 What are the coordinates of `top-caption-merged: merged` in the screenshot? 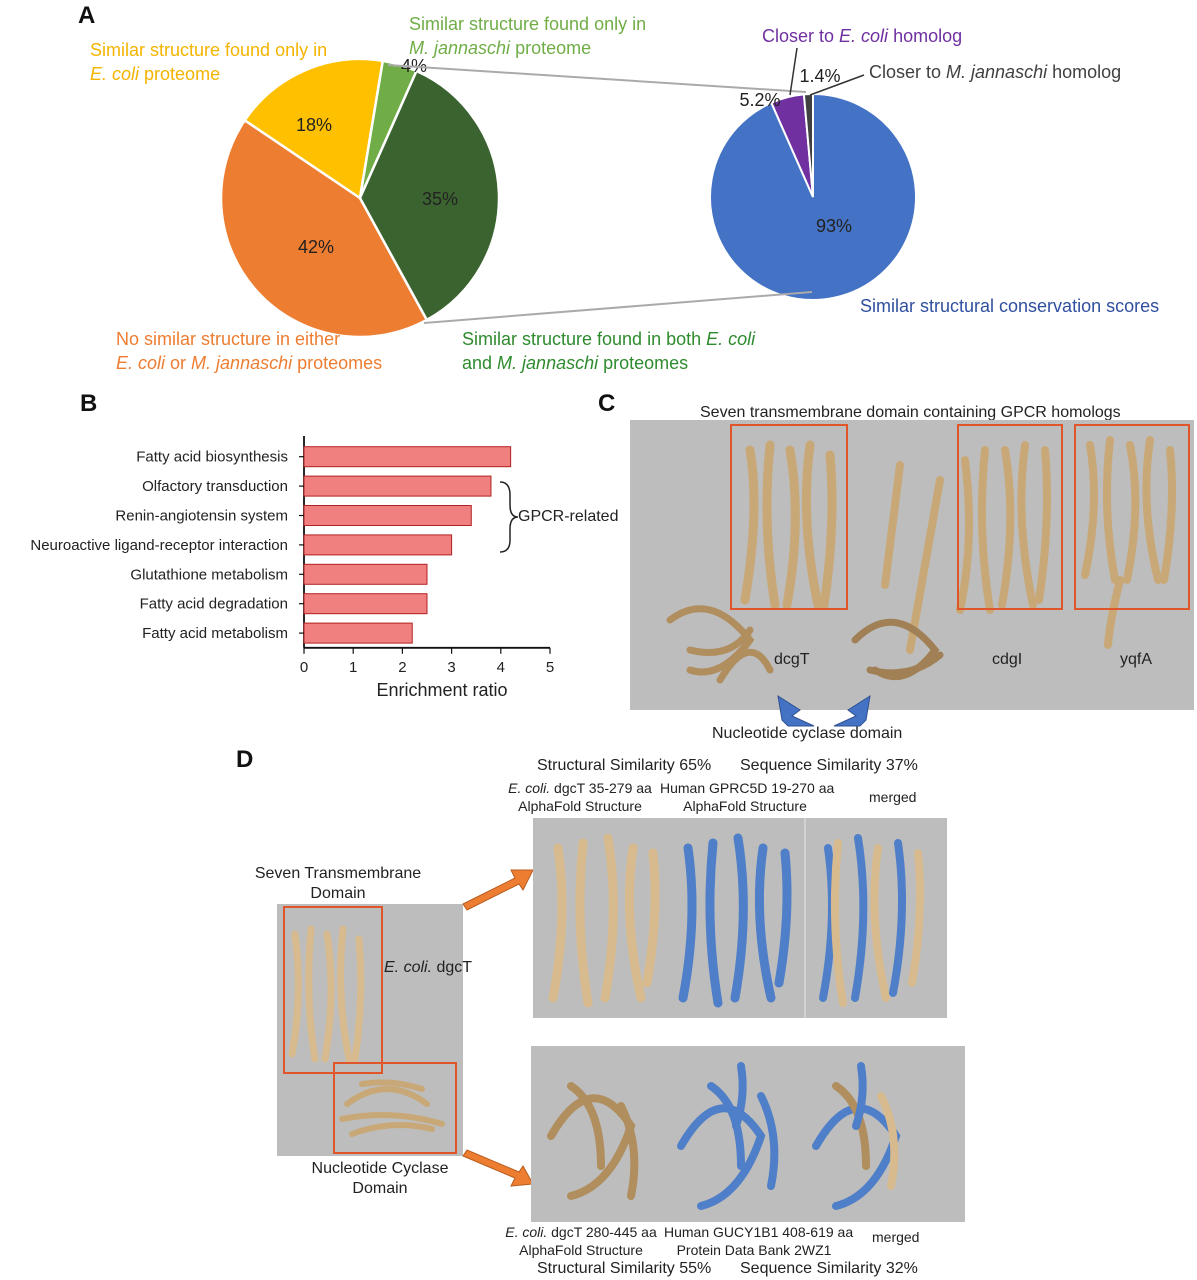 It's located at (893, 797).